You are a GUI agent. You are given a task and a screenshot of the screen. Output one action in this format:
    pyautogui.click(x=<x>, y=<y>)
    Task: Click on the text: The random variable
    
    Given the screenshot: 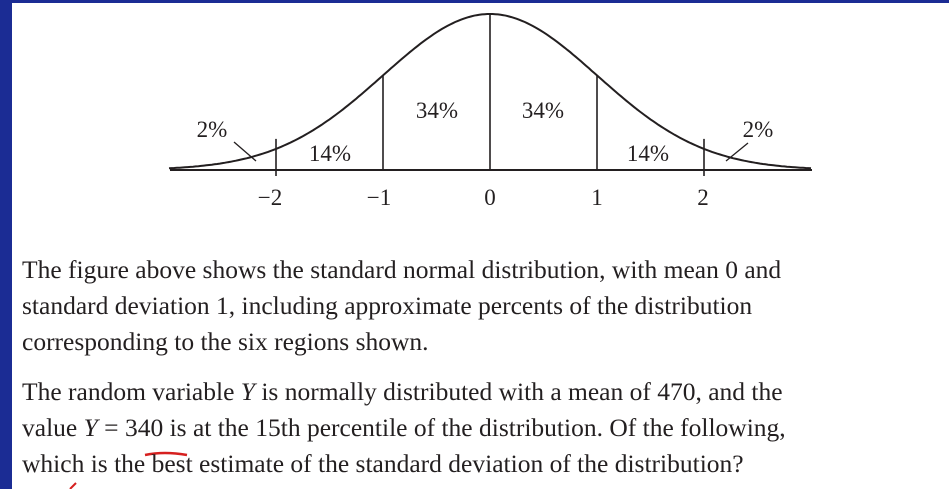 What is the action you would take?
    pyautogui.click(x=131, y=391)
    